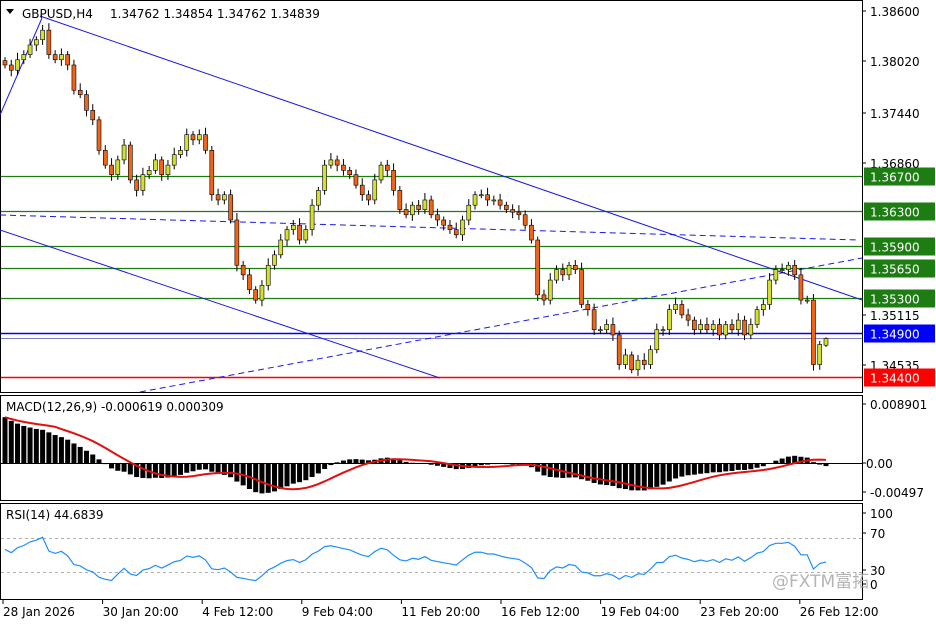  I want to click on svg-text: 1.34900, so click(895, 335).